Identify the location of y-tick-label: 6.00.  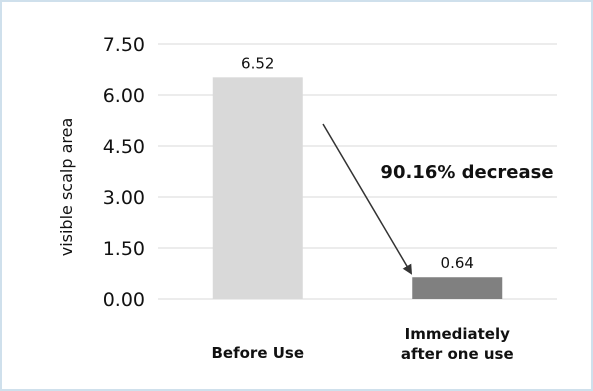
(124, 96).